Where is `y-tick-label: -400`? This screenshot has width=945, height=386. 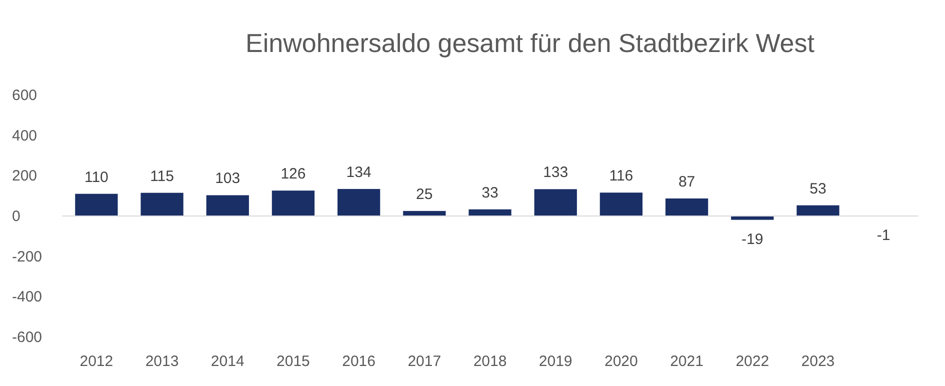
y-tick-label: -400 is located at coordinates (27, 297).